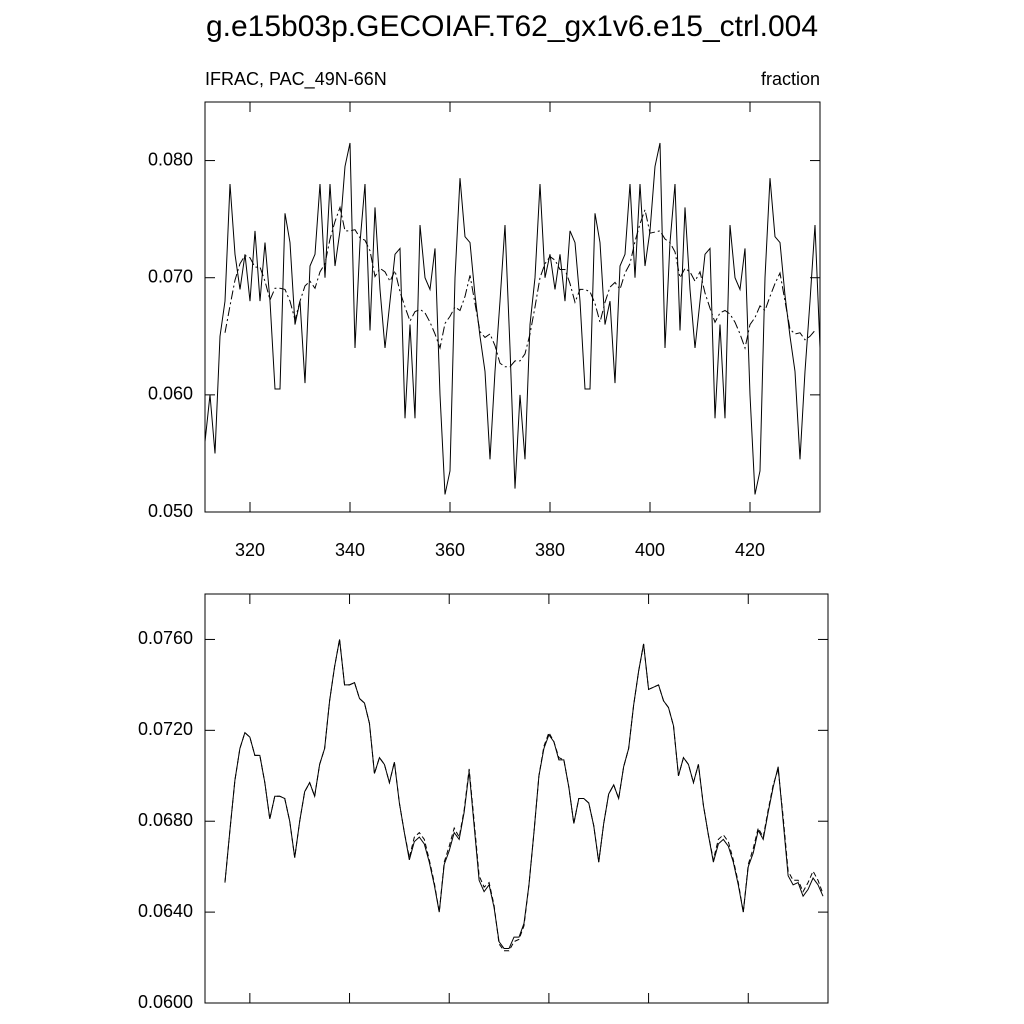 The width and height of the screenshot is (1024, 1024). I want to click on y-tick-label: 0.0640, so click(165, 911).